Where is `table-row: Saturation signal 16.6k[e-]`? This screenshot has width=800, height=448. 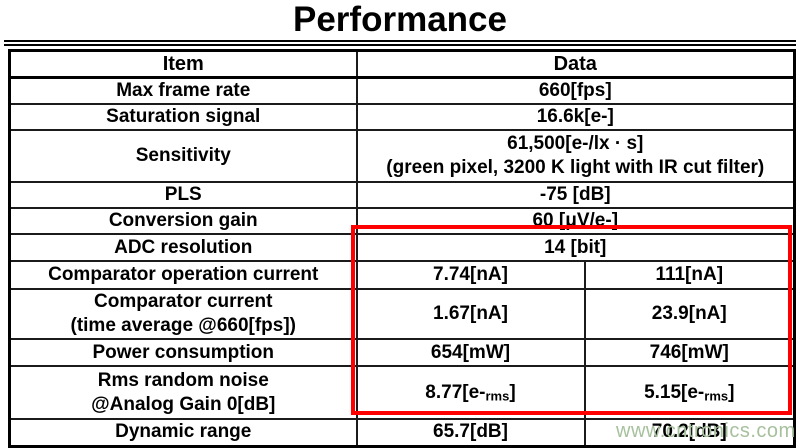
table-row: Saturation signal 16.6k[e-] is located at coordinates (402, 117).